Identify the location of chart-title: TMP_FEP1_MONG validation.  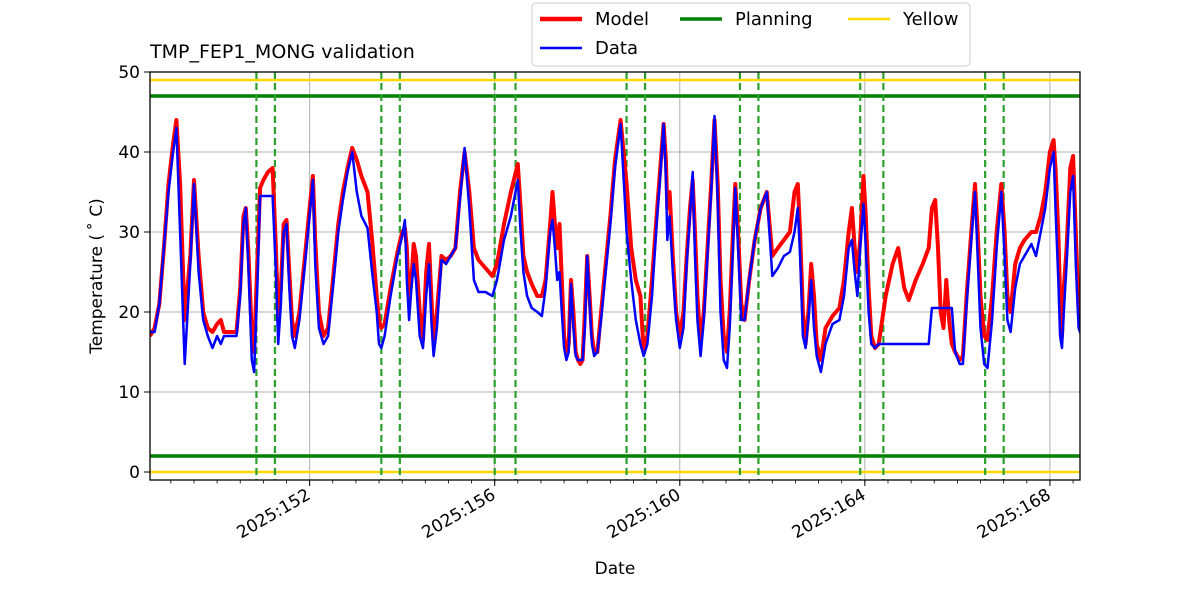
(282, 52).